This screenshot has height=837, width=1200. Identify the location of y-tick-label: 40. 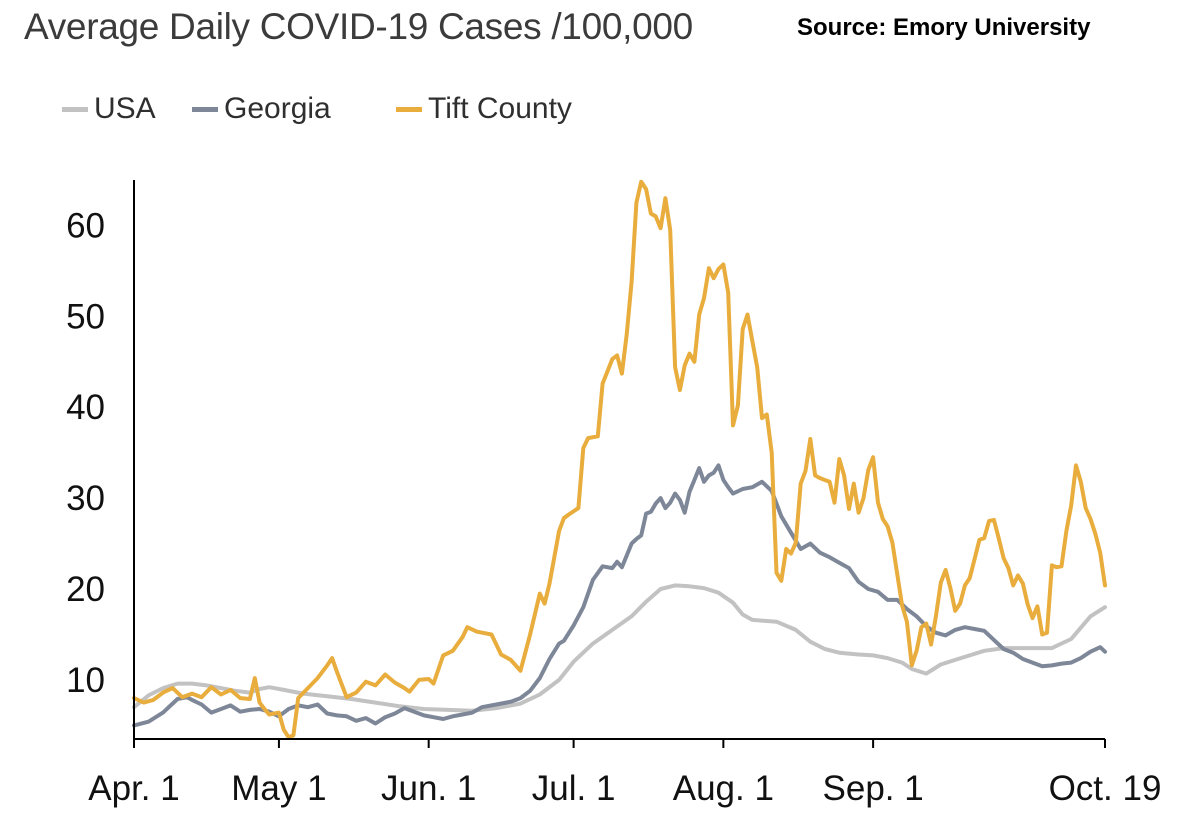
(85, 407).